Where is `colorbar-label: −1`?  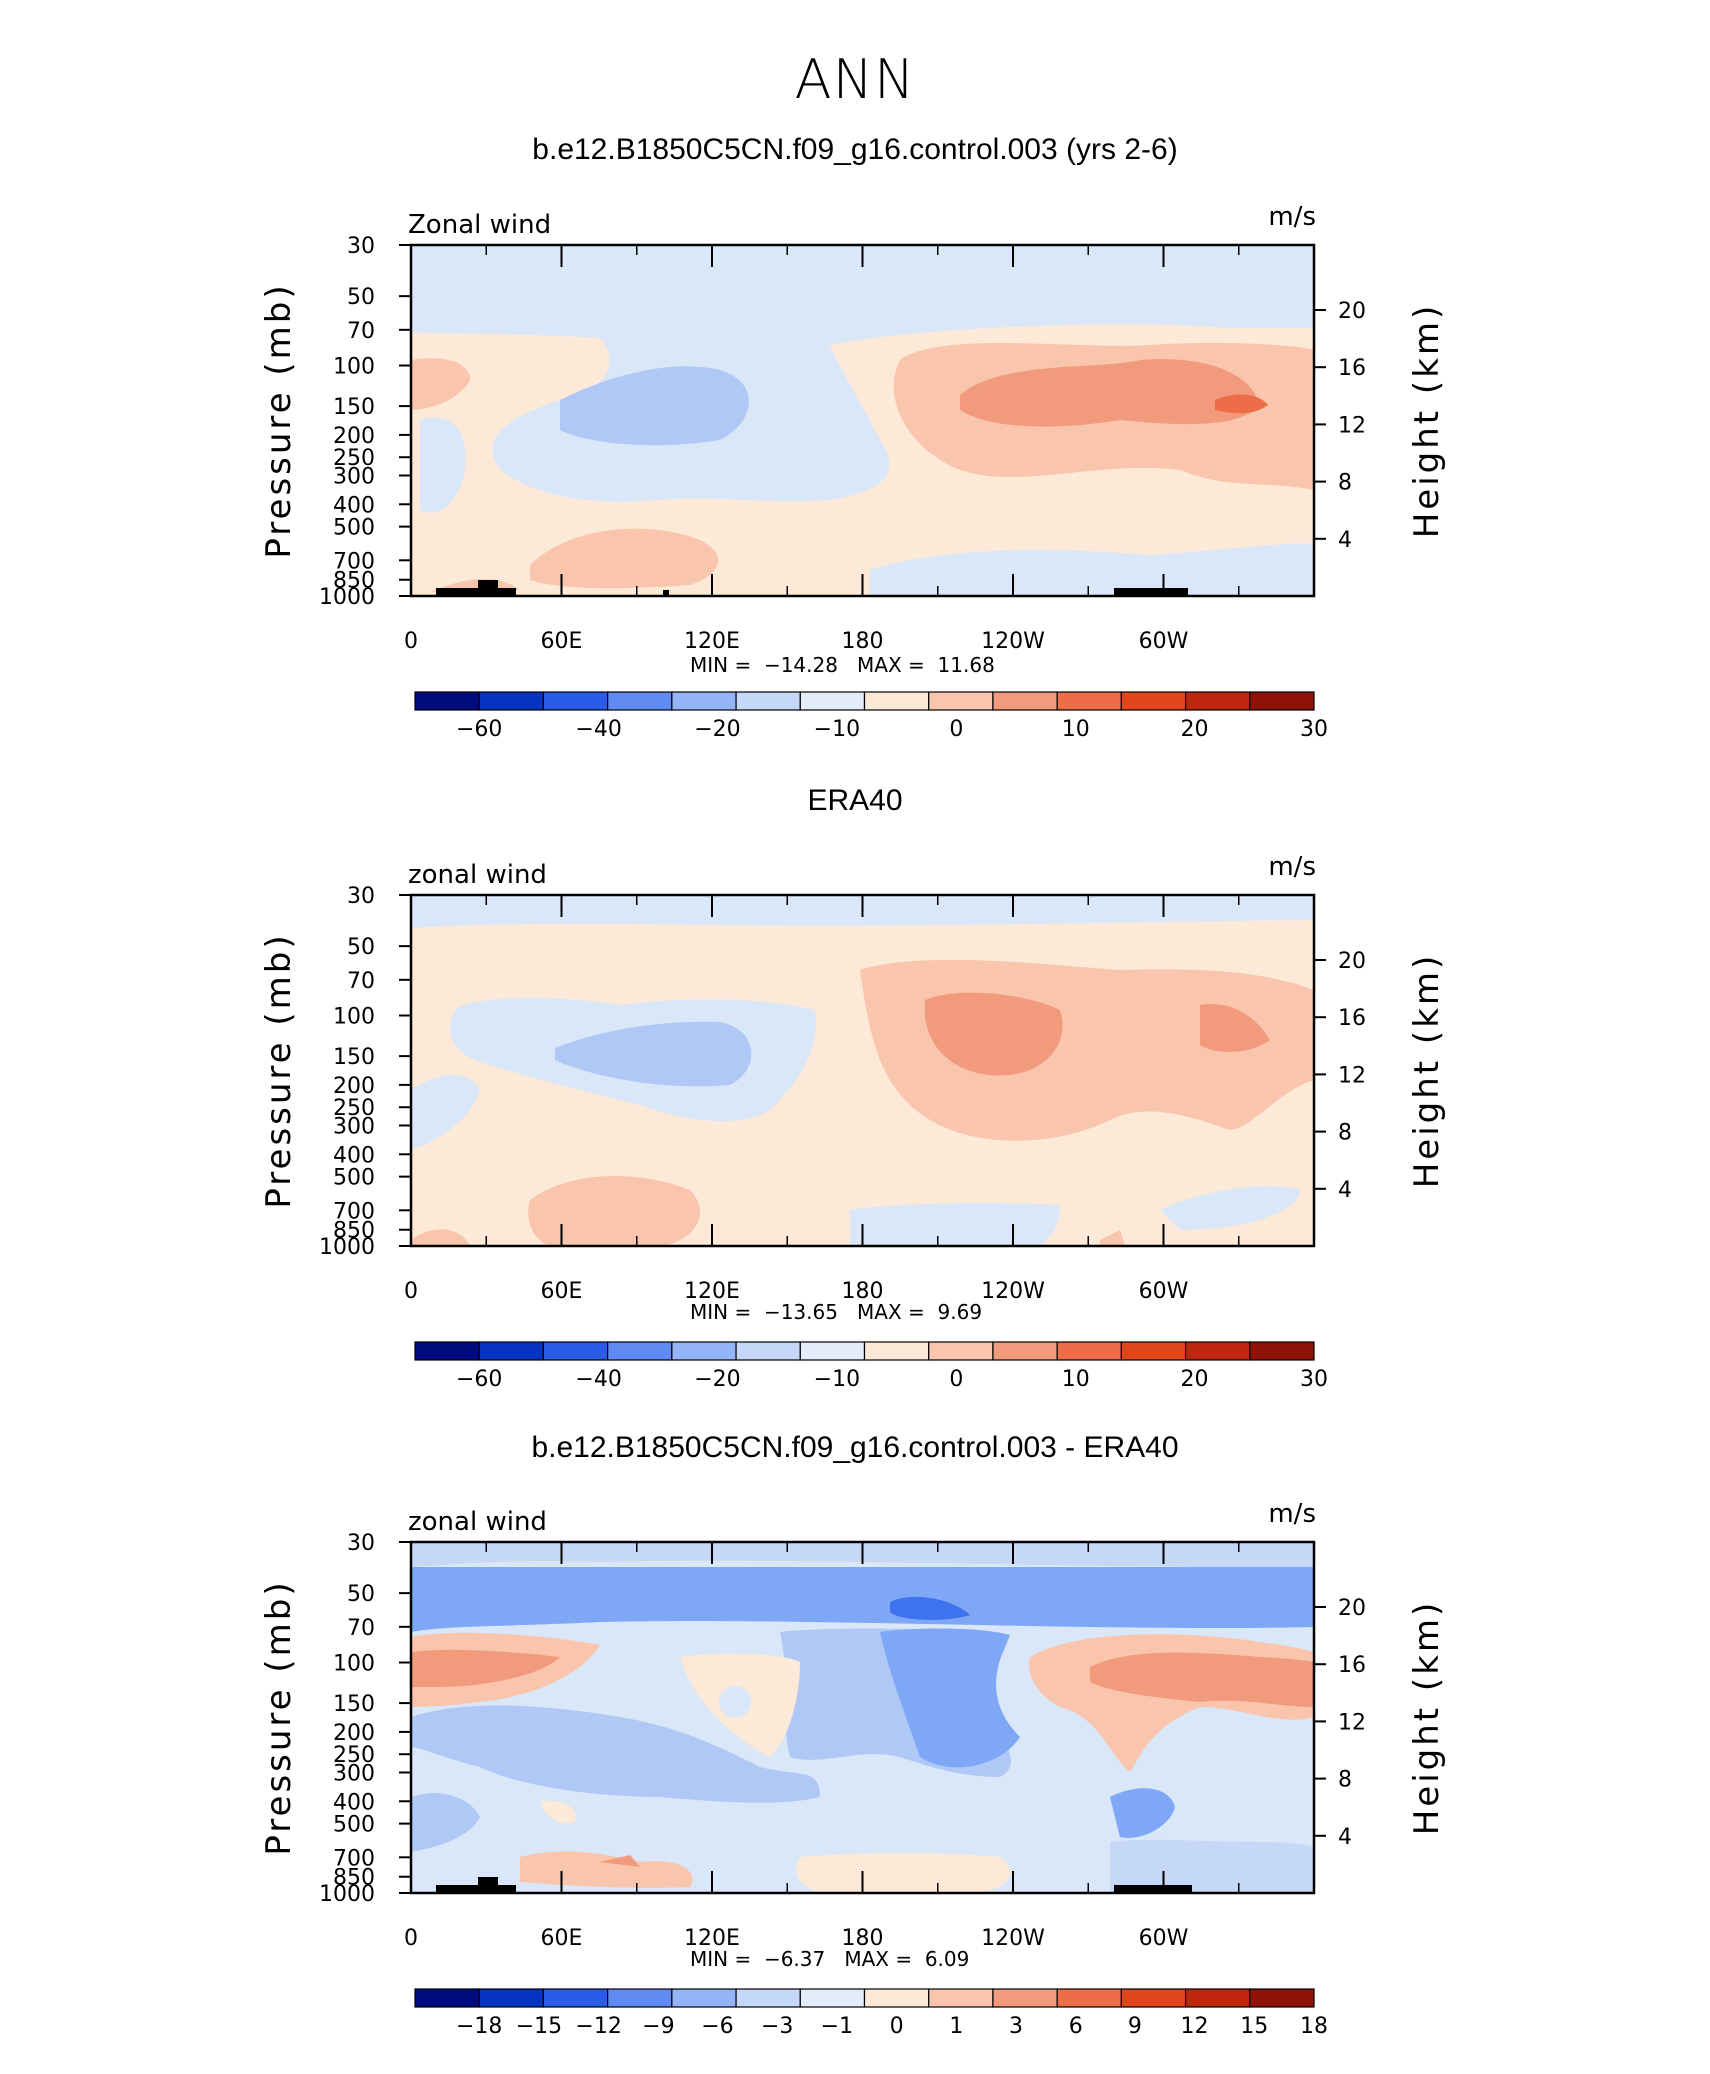
colorbar-label: −1 is located at coordinates (837, 2026).